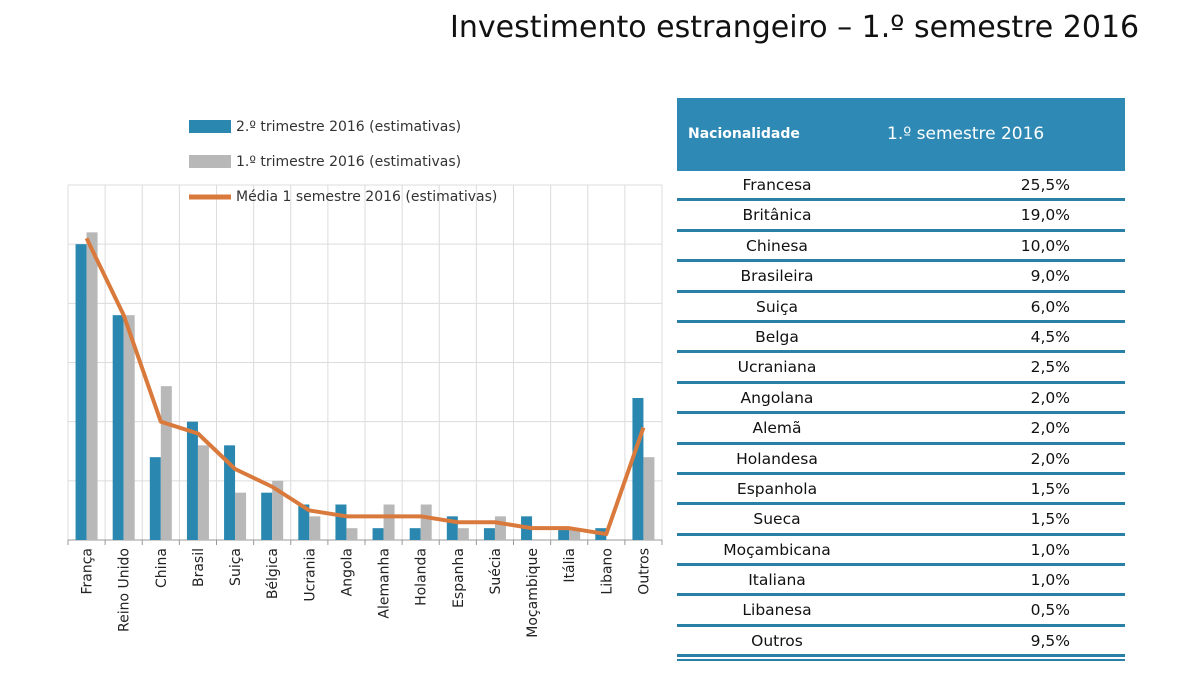 The width and height of the screenshot is (1177, 685). What do you see at coordinates (744, 134) in the screenshot?
I see `header-nationality: Nacionalidade` at bounding box center [744, 134].